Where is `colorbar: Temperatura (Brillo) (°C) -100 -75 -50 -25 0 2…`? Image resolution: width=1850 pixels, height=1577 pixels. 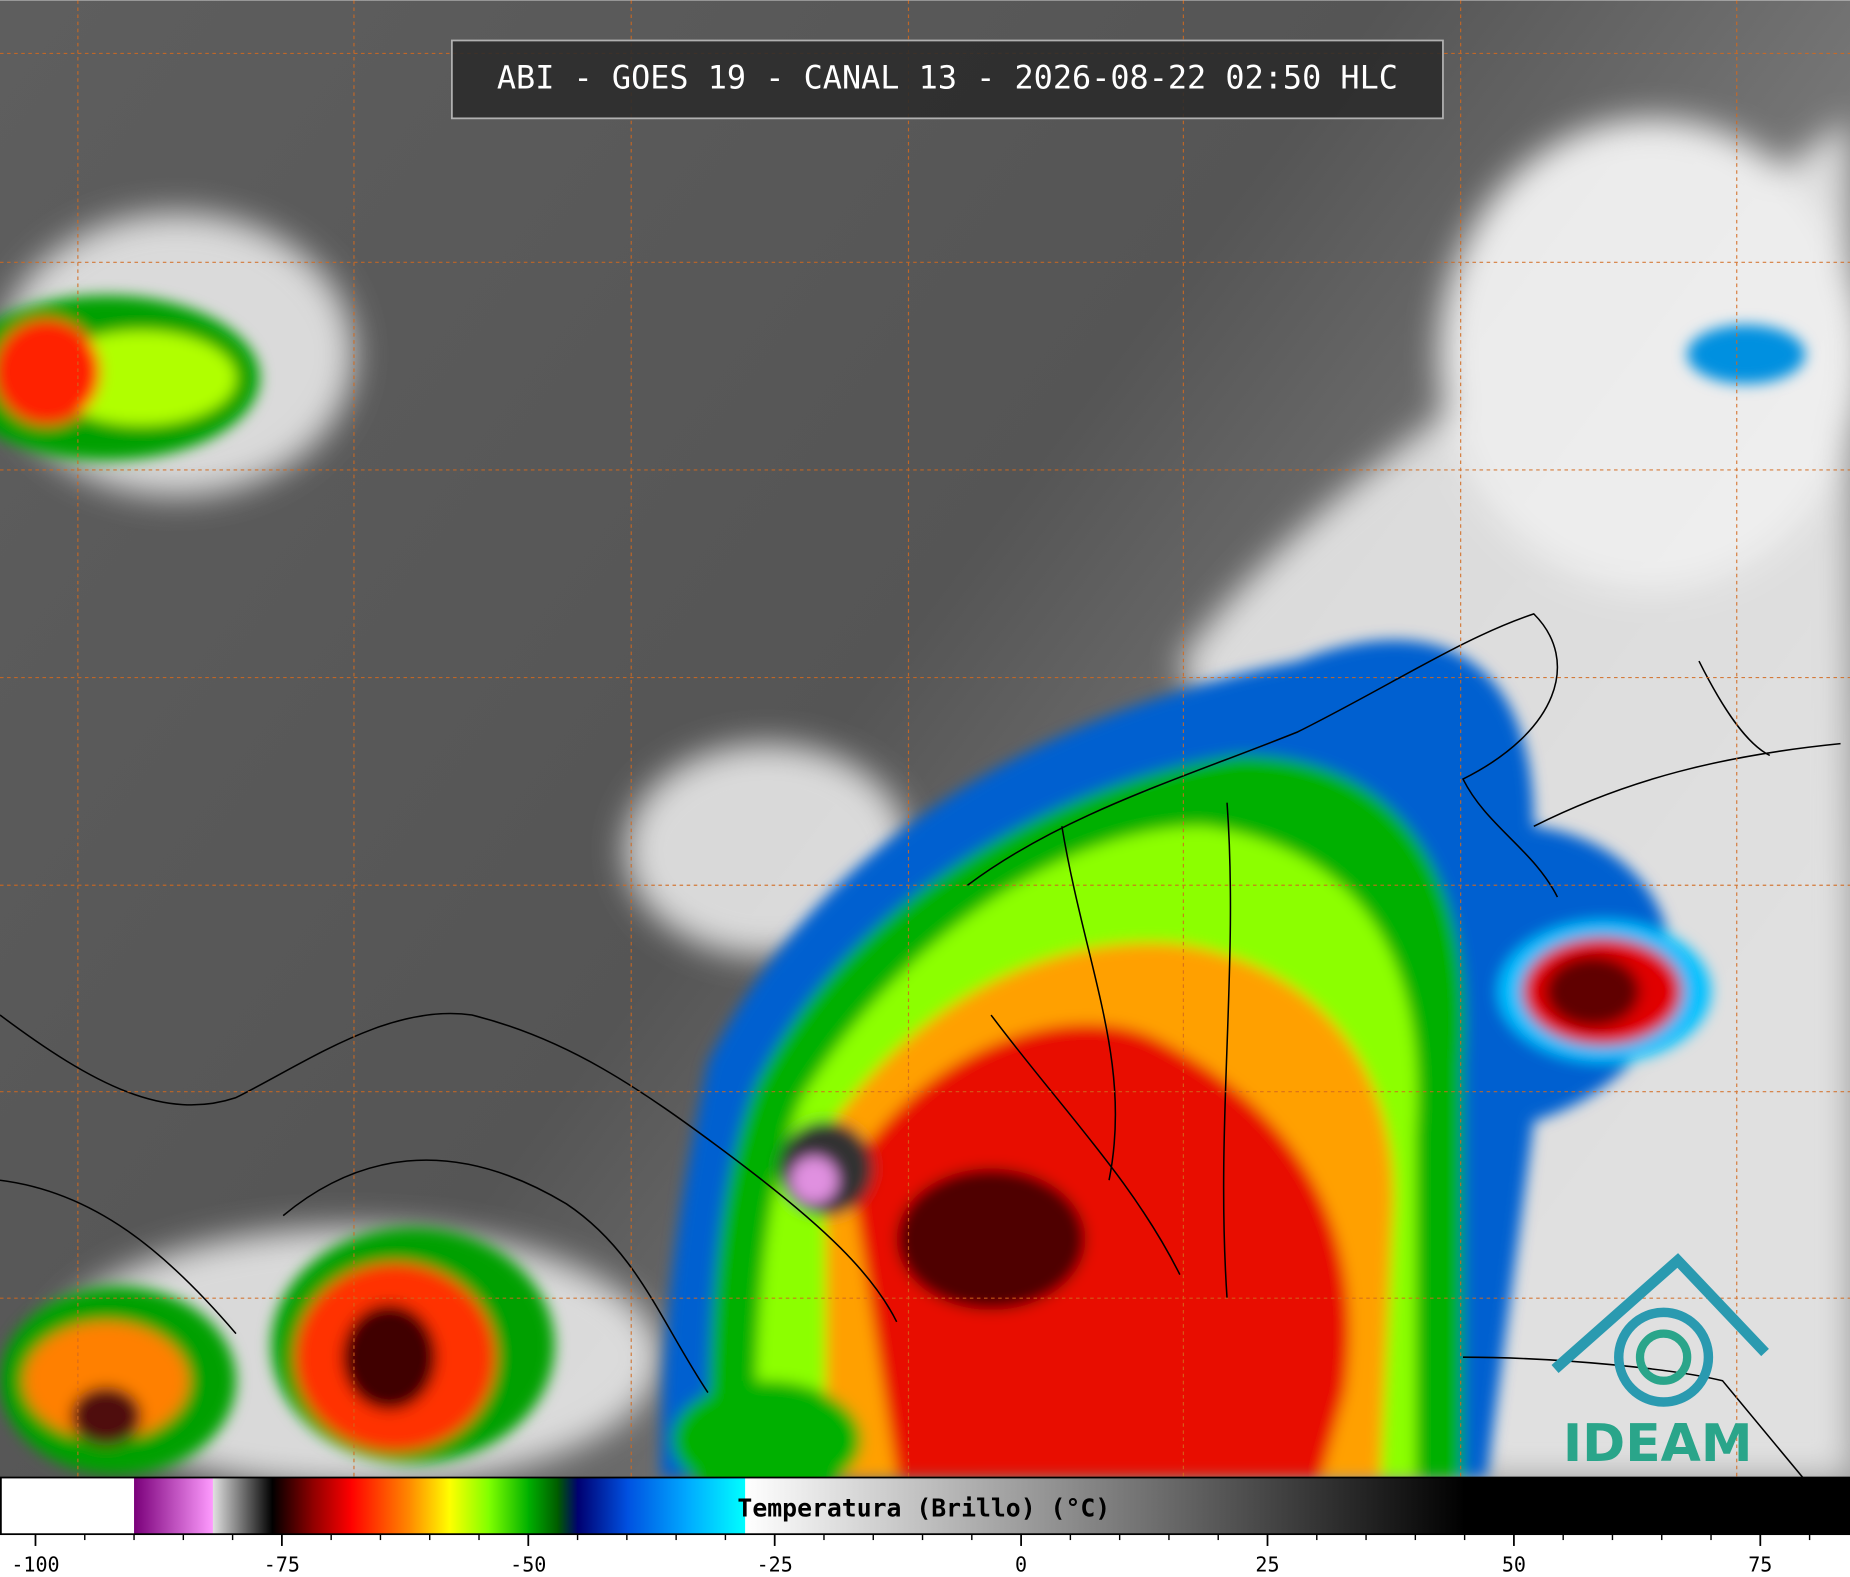 colorbar: Temperatura (Brillo) (°C) -100 -75 -50 -25 0 2… is located at coordinates (925, 1526).